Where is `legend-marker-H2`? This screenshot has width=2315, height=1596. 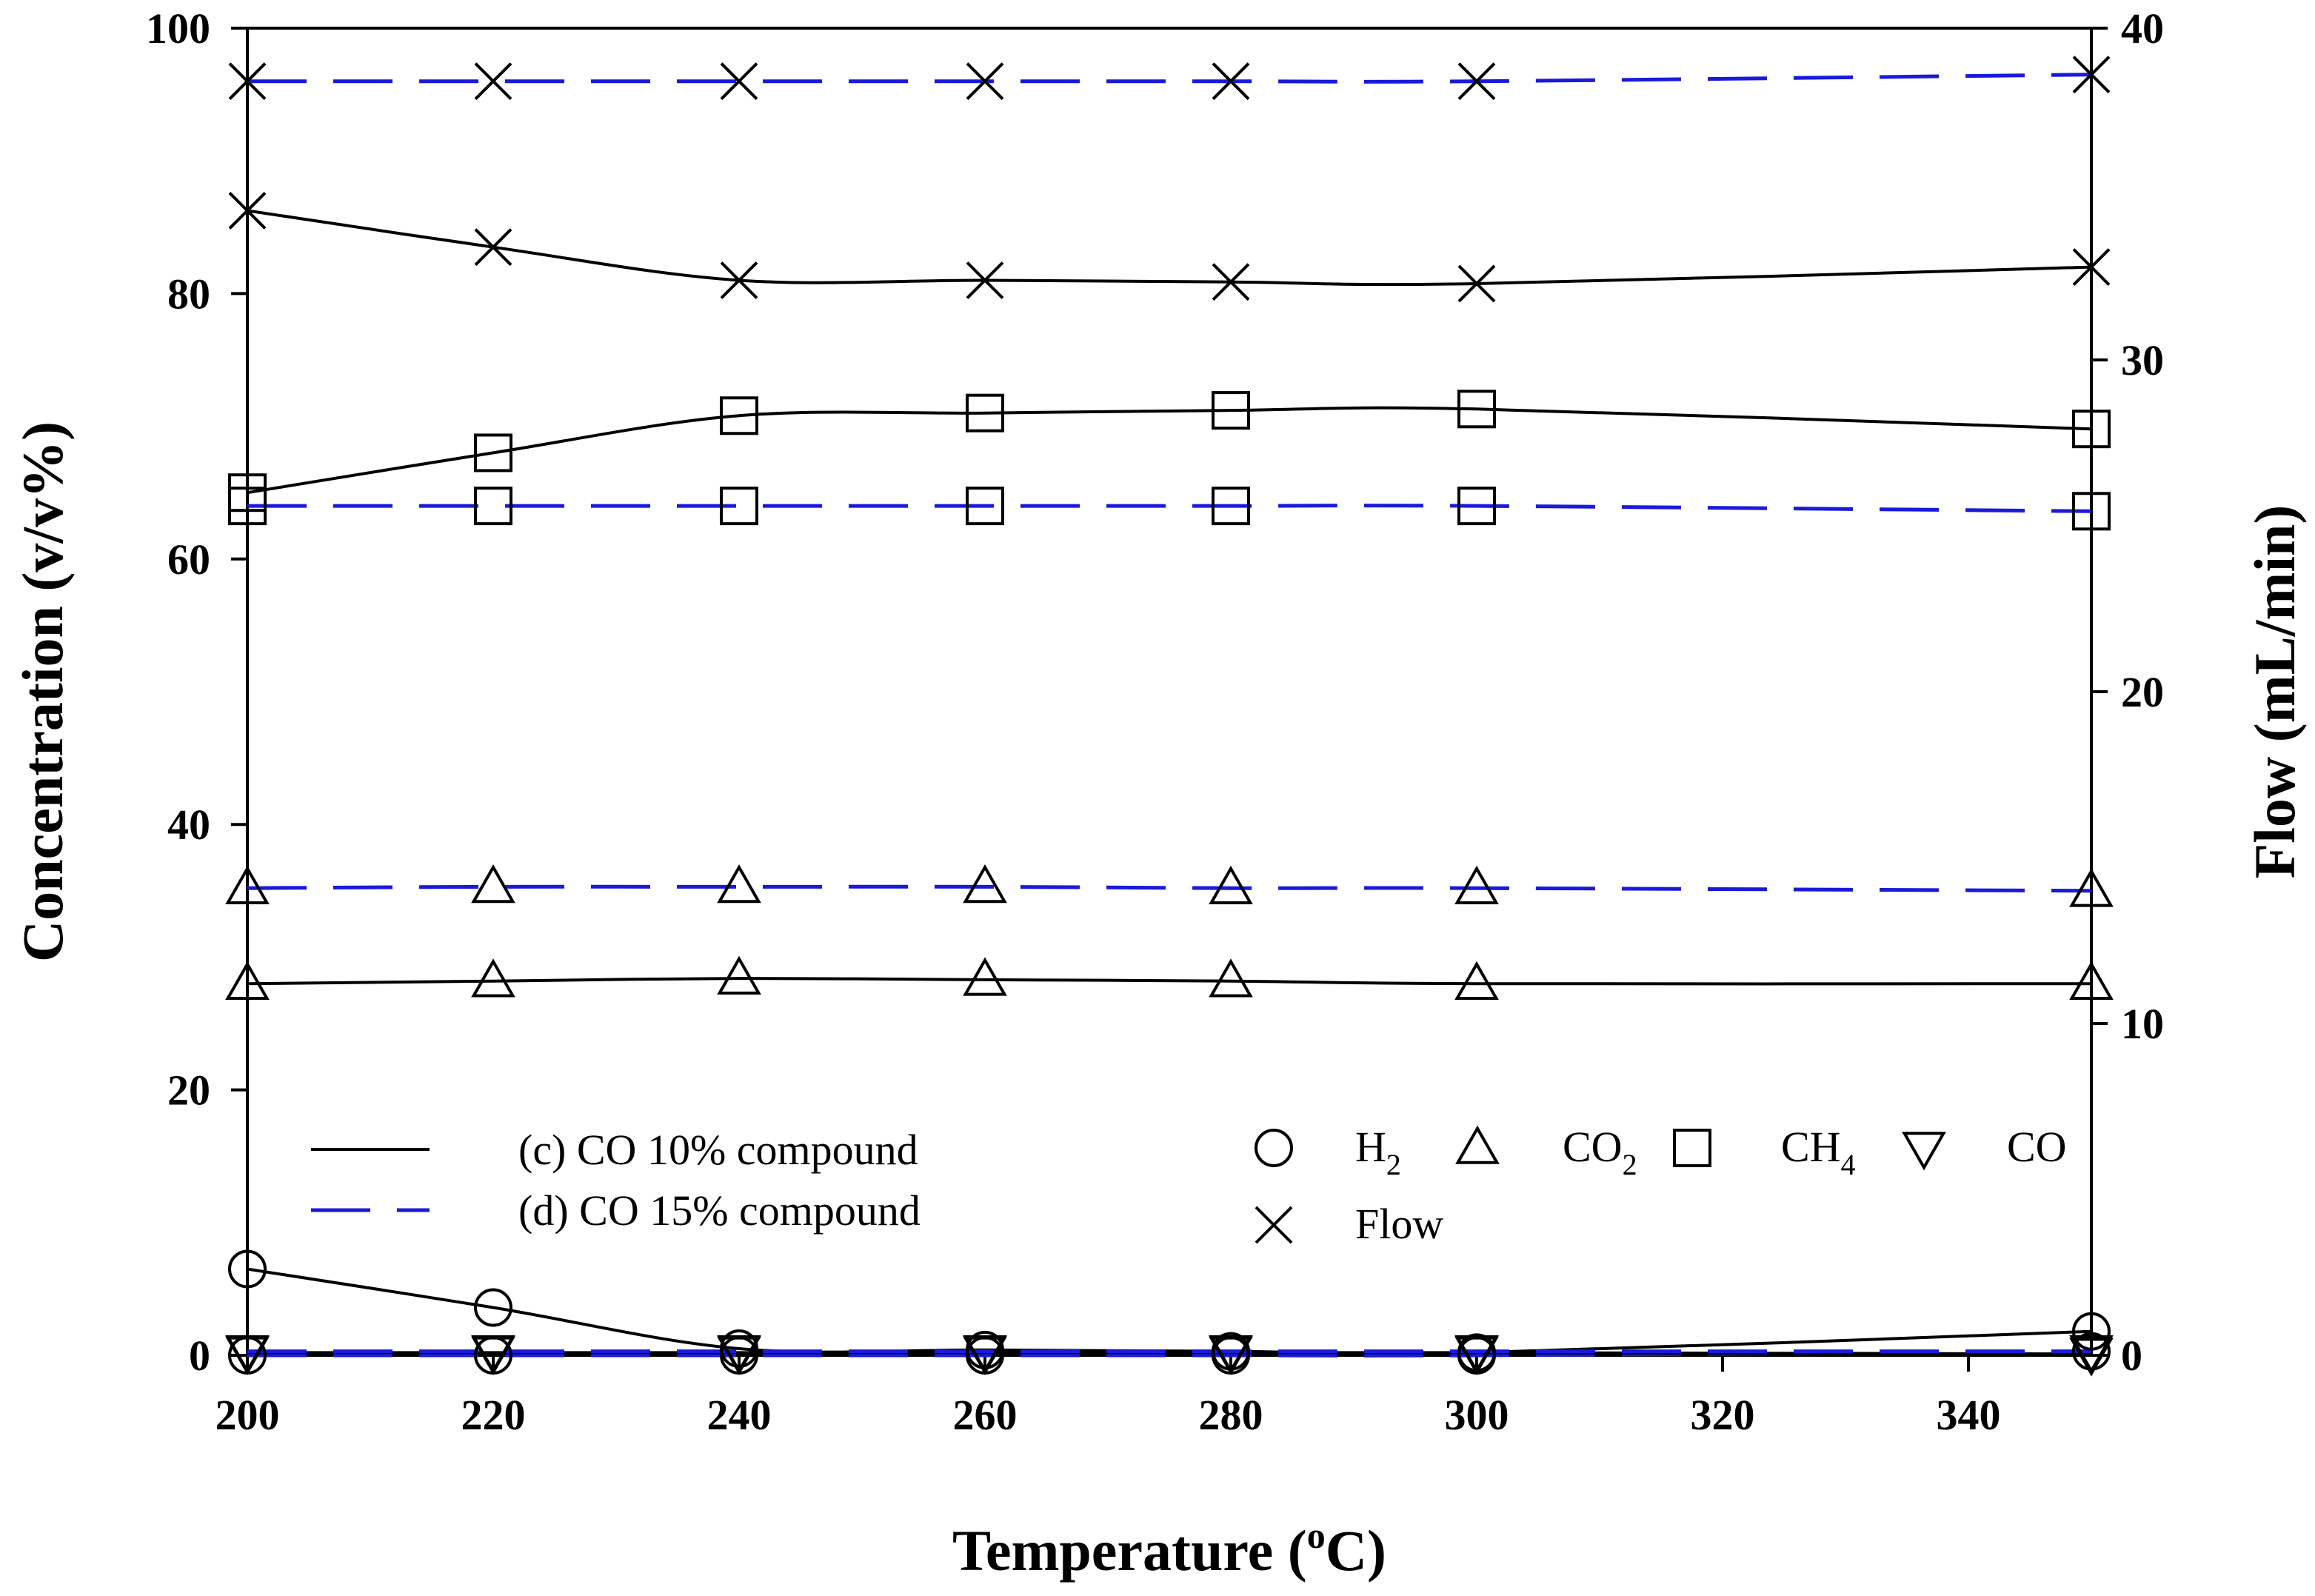 legend-marker-H2 is located at coordinates (1274, 1148).